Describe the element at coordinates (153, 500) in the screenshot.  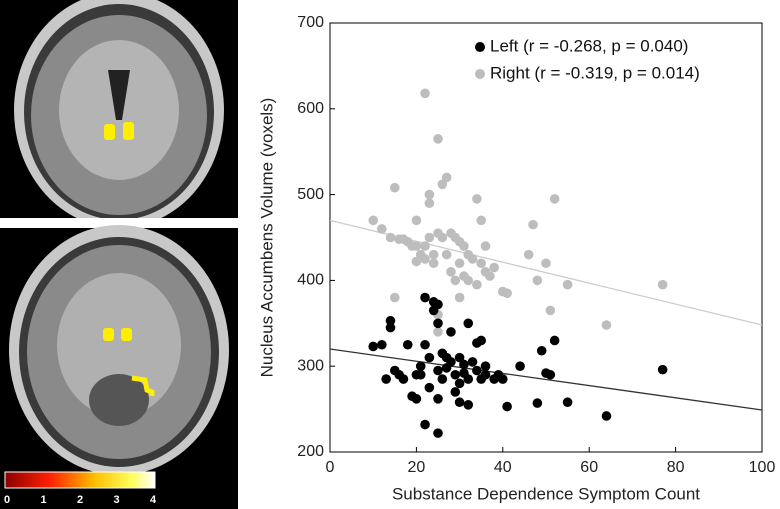
I see `colorbar-tick-label: 4` at that location.